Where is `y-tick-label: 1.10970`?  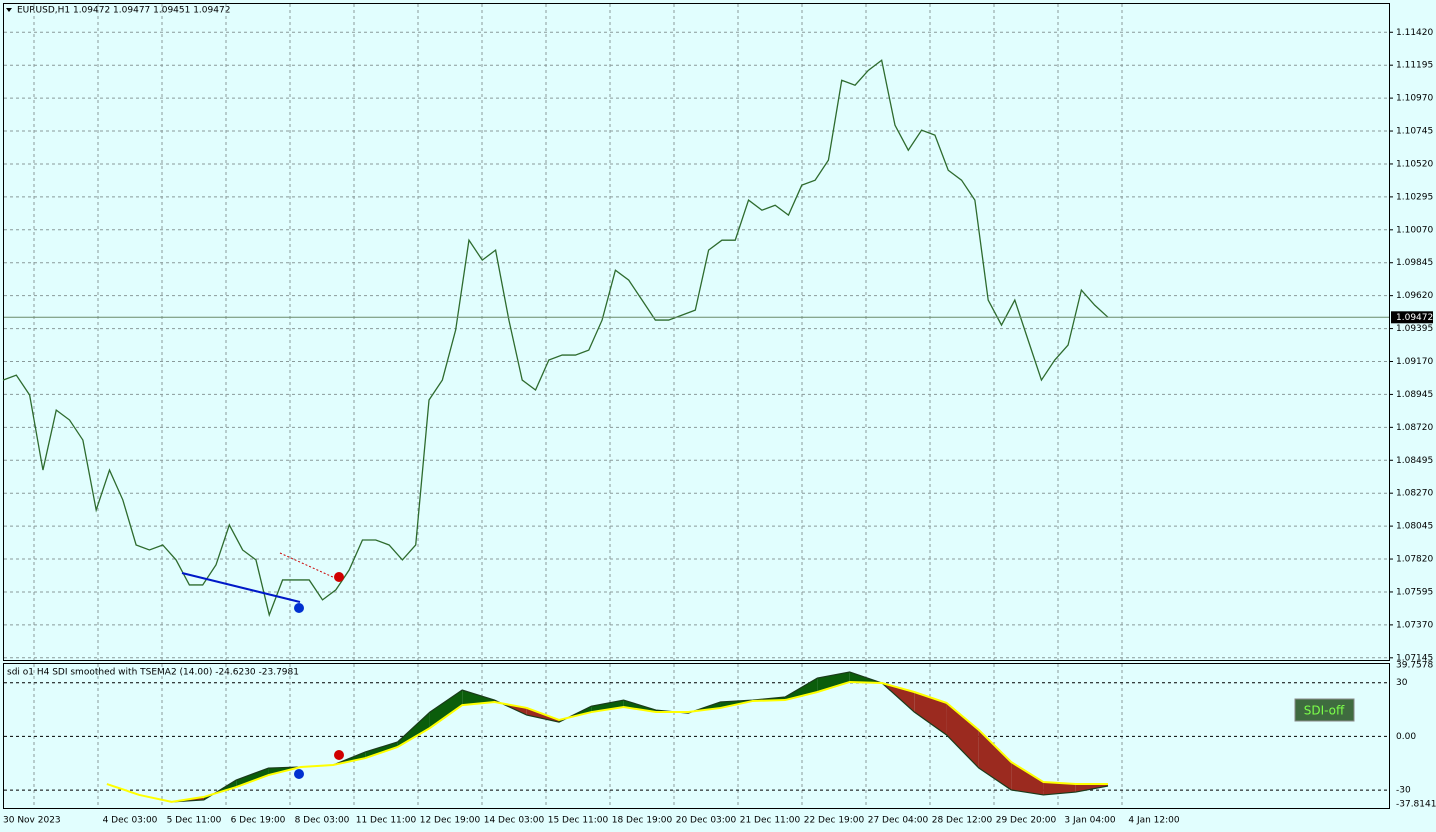 y-tick-label: 1.10970 is located at coordinates (1414, 99).